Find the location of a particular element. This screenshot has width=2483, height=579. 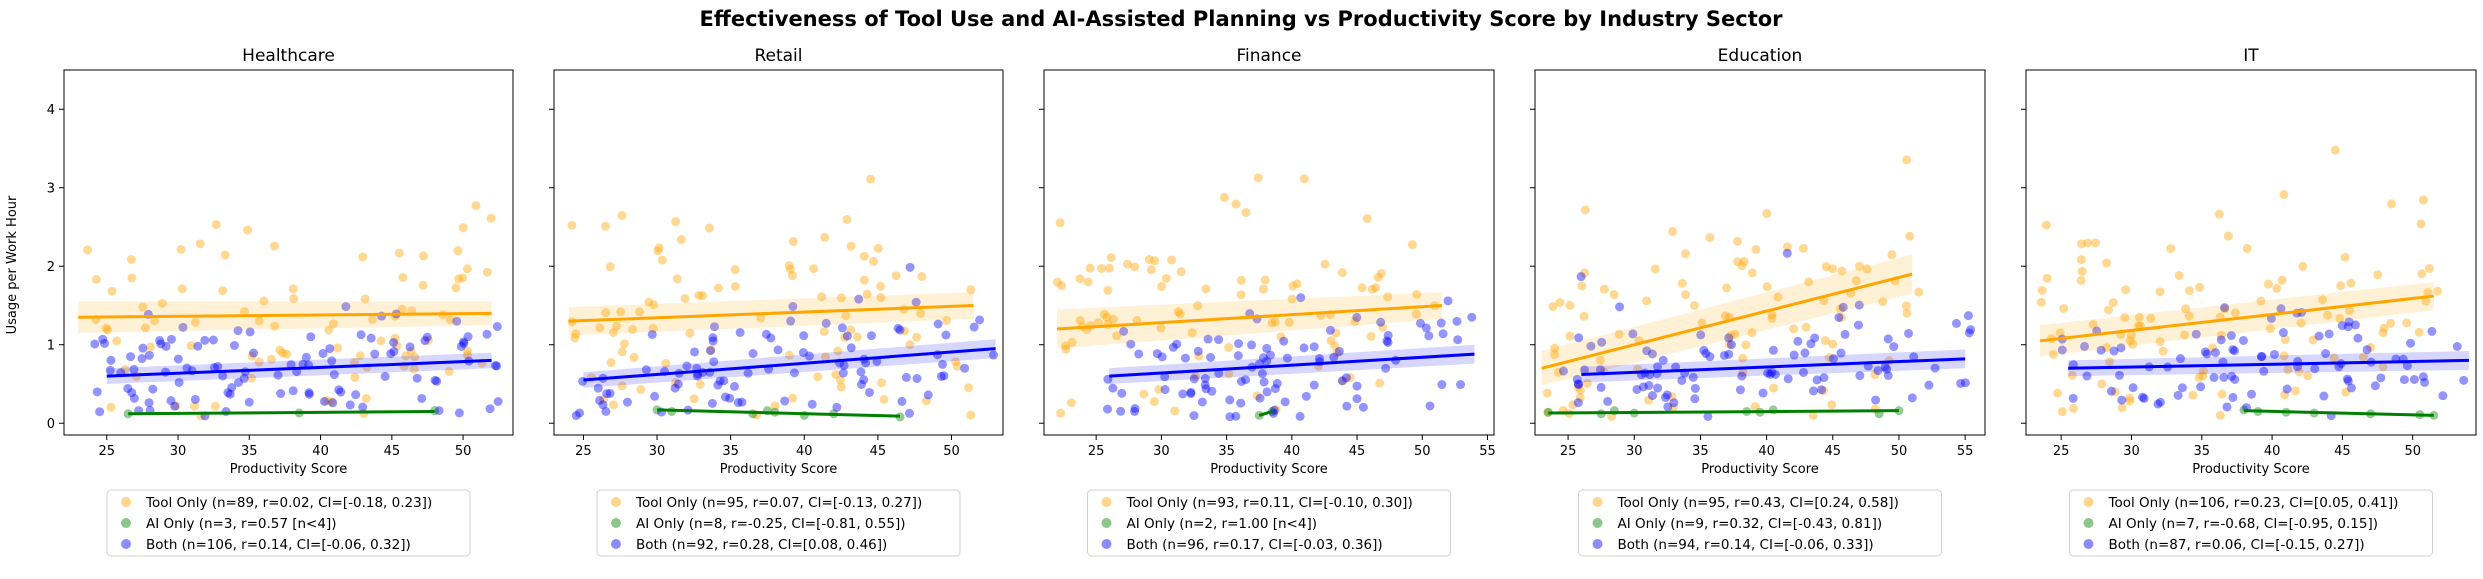

both-legend-marker is located at coordinates (2088, 544).